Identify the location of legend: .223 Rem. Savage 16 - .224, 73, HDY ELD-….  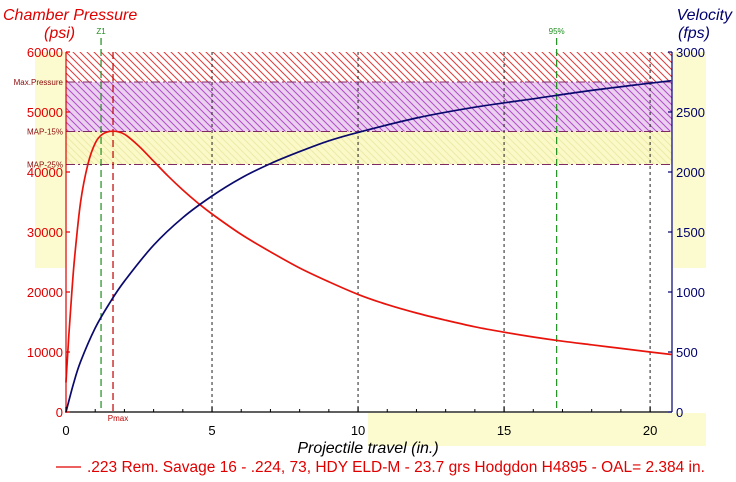
(380, 467).